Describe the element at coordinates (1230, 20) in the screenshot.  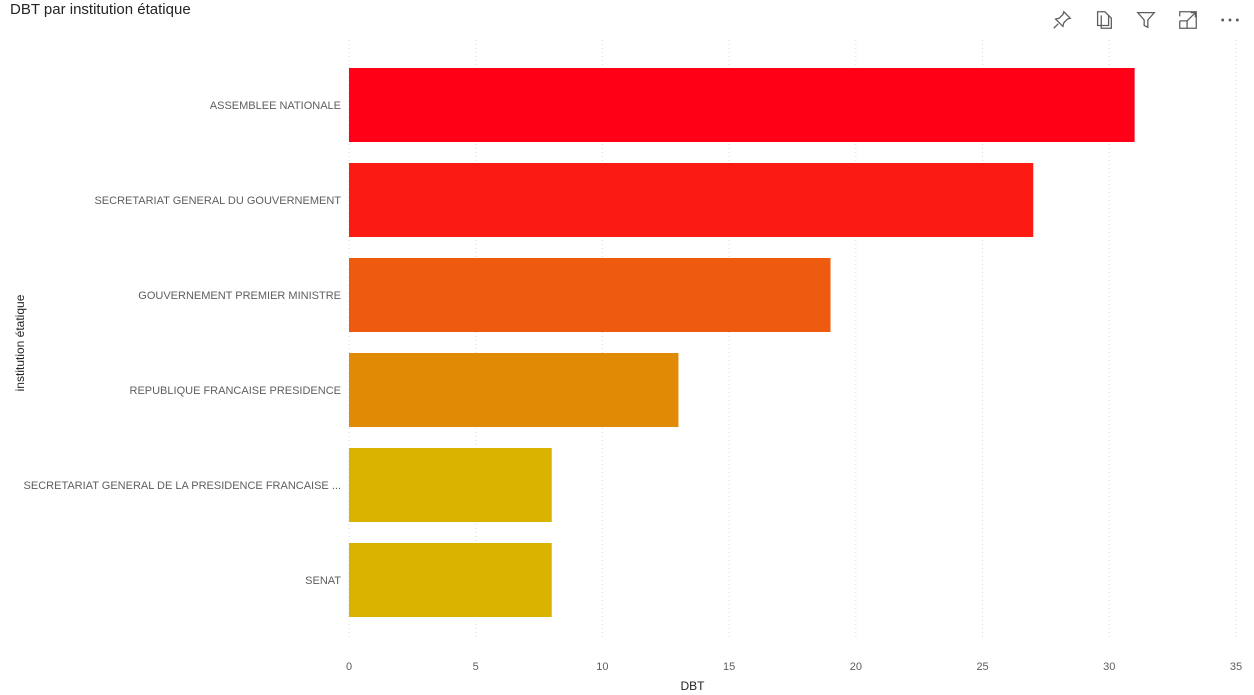
I see `more-options-icon` at that location.